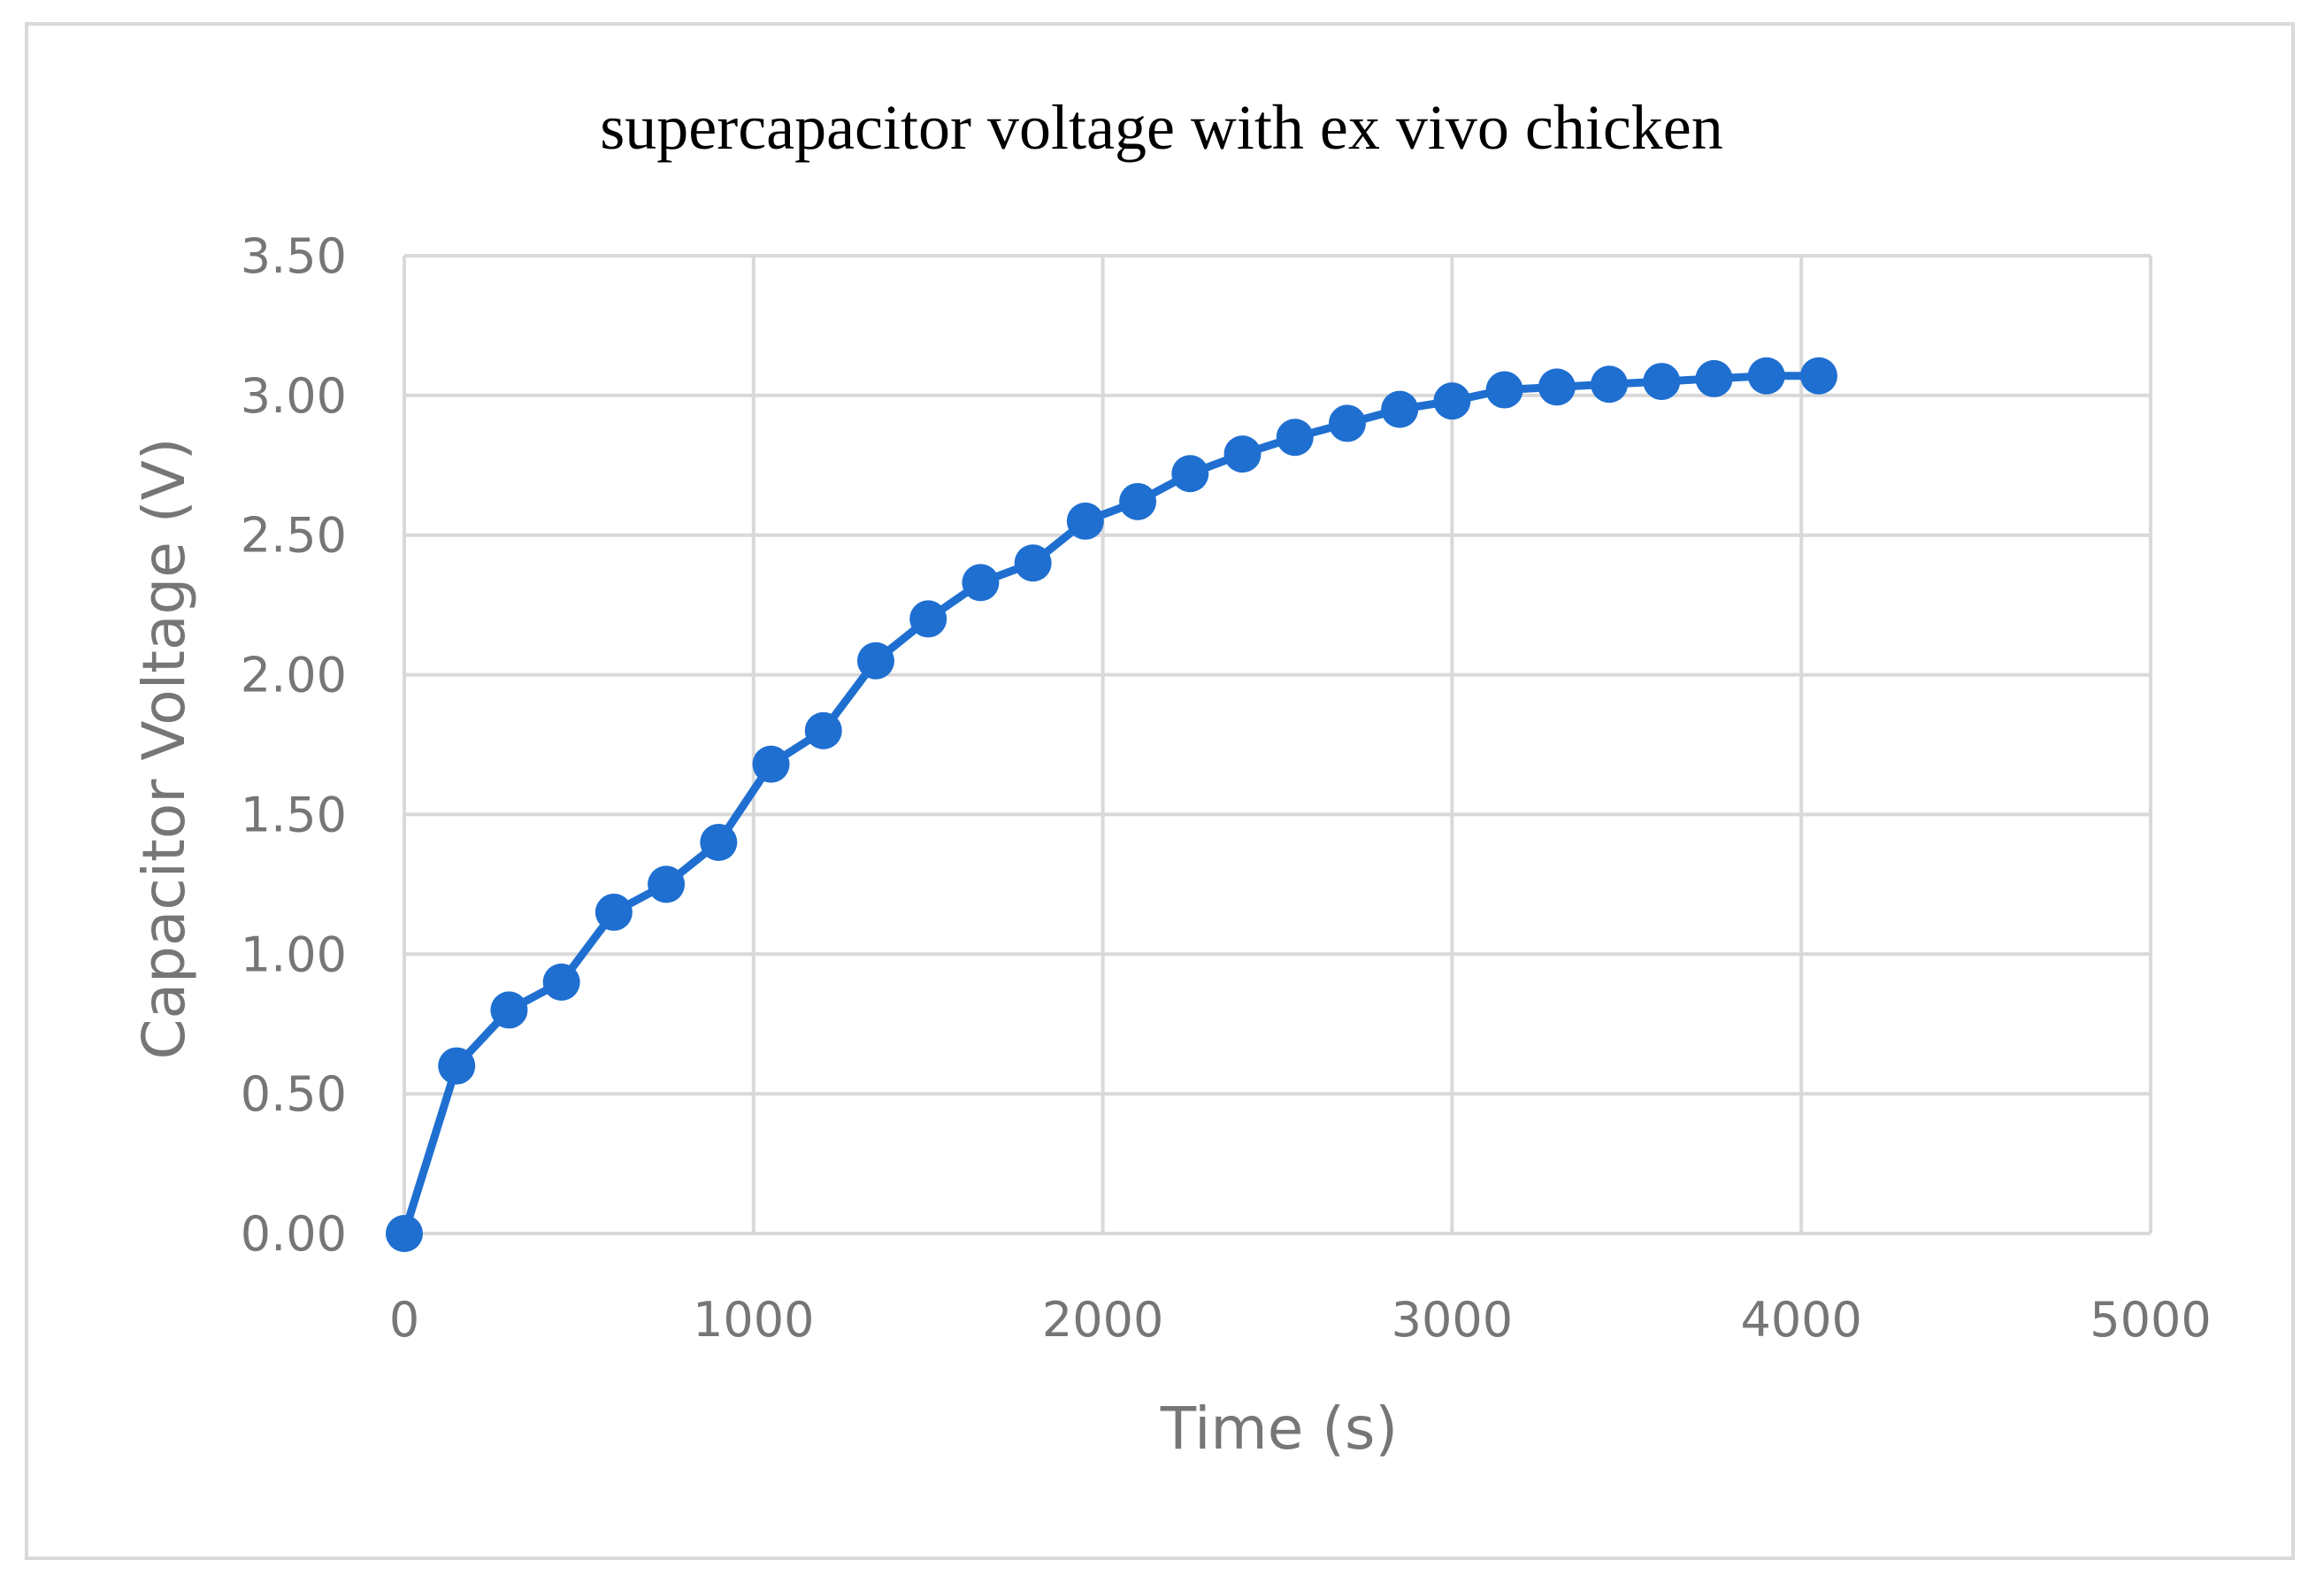  I want to click on y-tick-label: 0.50, so click(294, 1094).